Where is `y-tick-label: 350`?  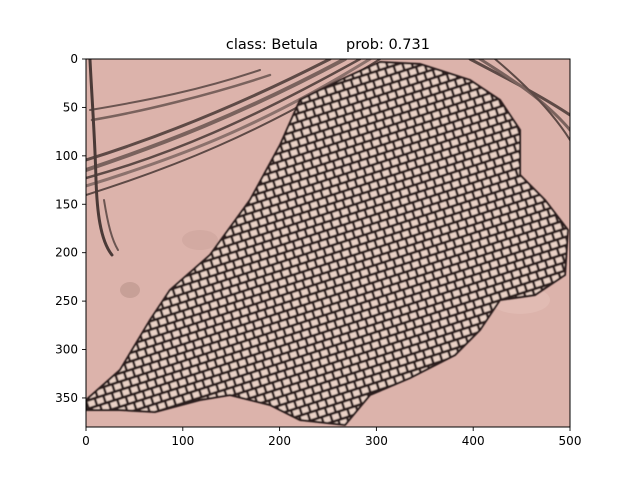
y-tick-label: 350 is located at coordinates (66, 398).